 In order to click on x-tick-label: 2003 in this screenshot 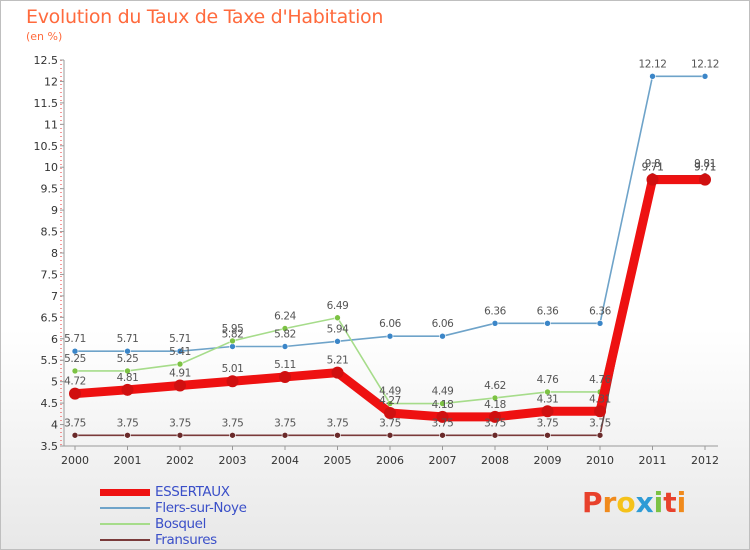, I will do `click(233, 460)`.